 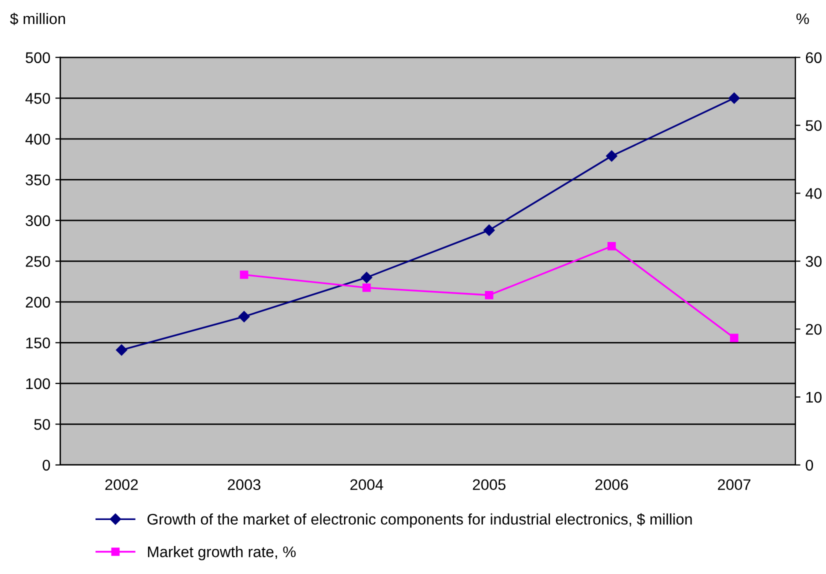 What do you see at coordinates (38, 343) in the screenshot?
I see `y-tick-label: 150` at bounding box center [38, 343].